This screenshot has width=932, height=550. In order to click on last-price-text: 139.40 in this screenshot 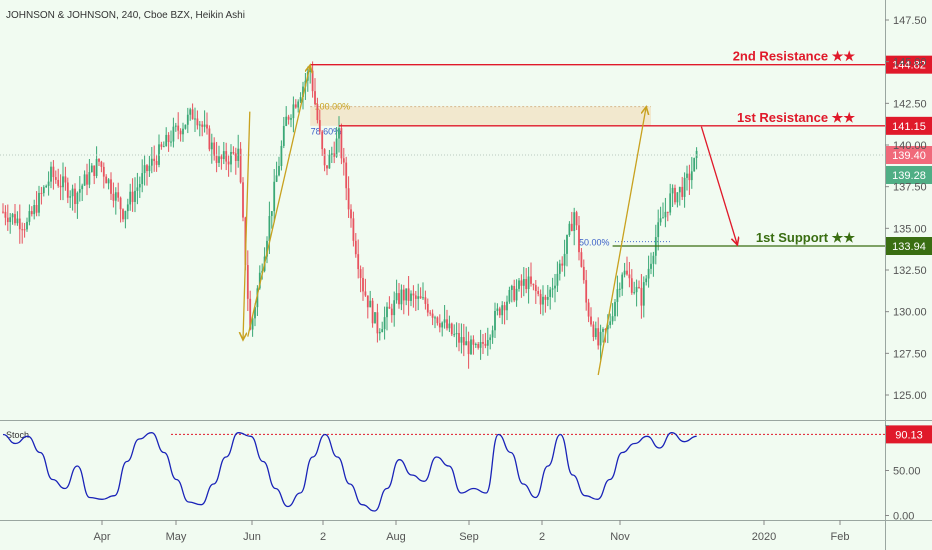, I will do `click(909, 156)`.